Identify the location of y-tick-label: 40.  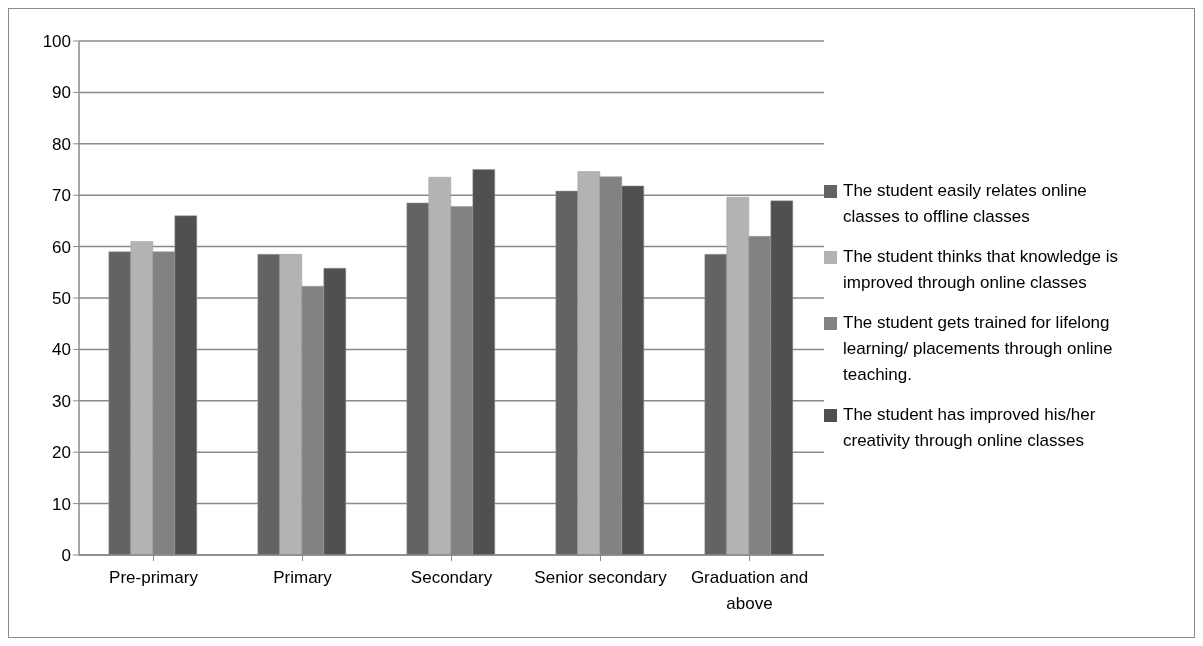
(61, 350).